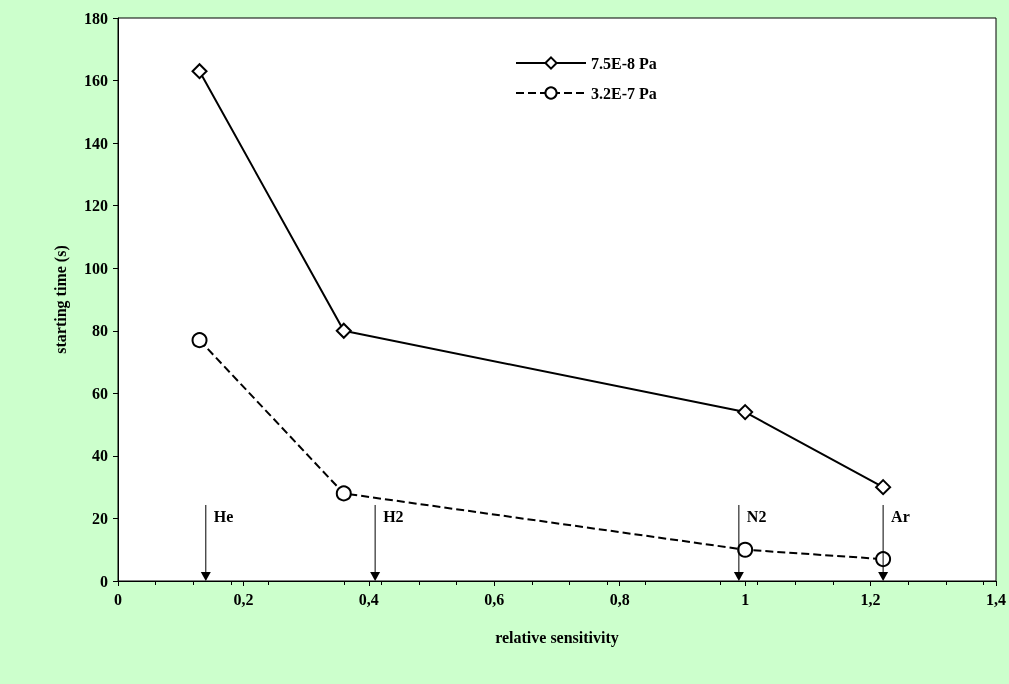 The image size is (1009, 684). Describe the element at coordinates (96, 81) in the screenshot. I see `y-tick-label: 160` at that location.